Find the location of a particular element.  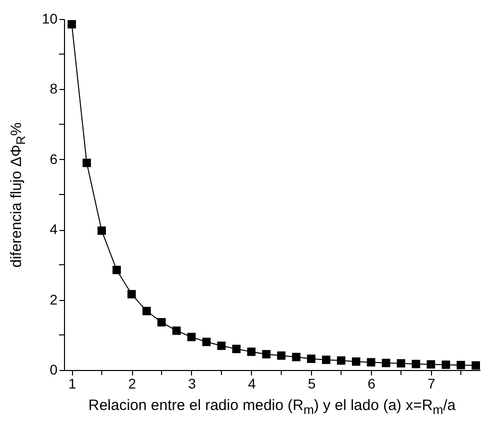

x-axis-title: Relacion entre el radio medio (R$_{m}$) y el lado (a) x=R$_{m}$/a is located at coordinates (272, 407).